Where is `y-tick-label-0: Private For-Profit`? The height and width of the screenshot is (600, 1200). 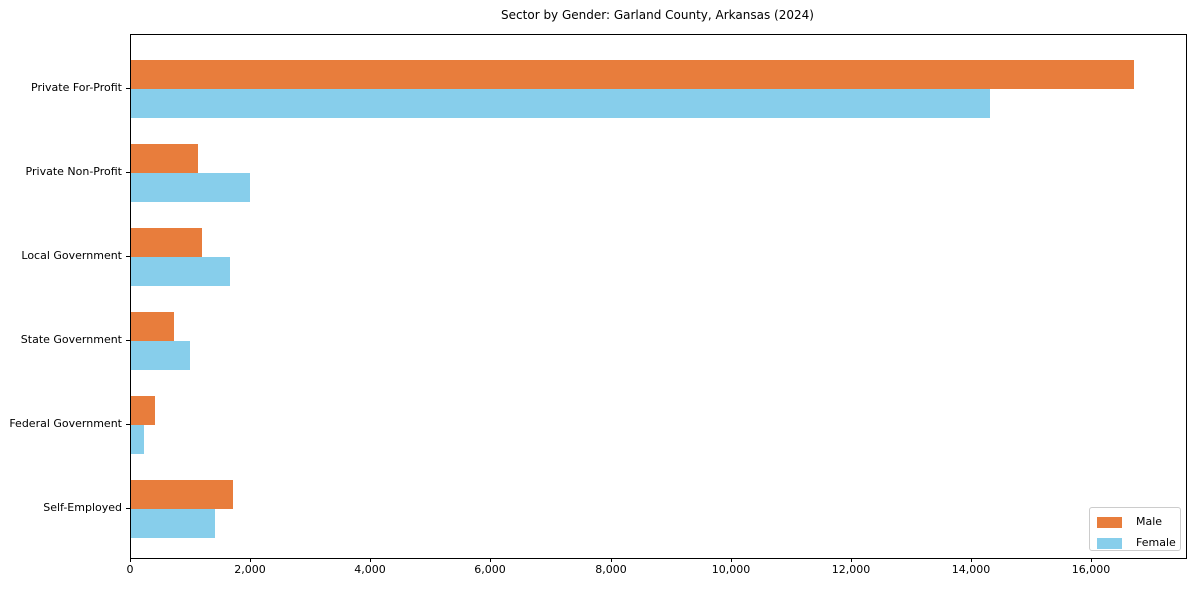
y-tick-label-0: Private For-Profit is located at coordinates (76, 87).